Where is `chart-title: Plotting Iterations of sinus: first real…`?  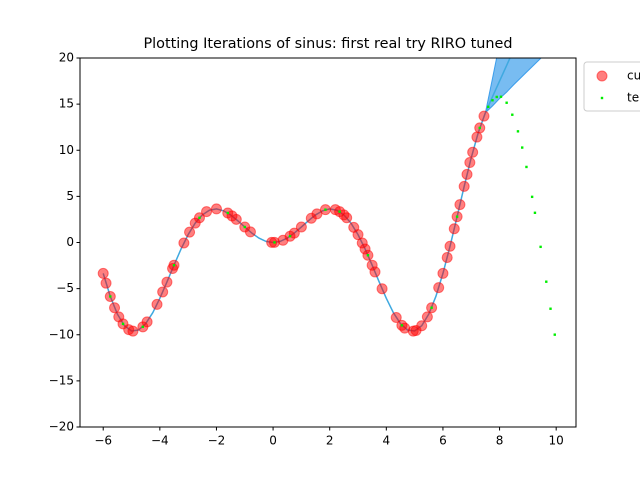
chart-title: Plotting Iterations of sinus: first real… is located at coordinates (327, 44).